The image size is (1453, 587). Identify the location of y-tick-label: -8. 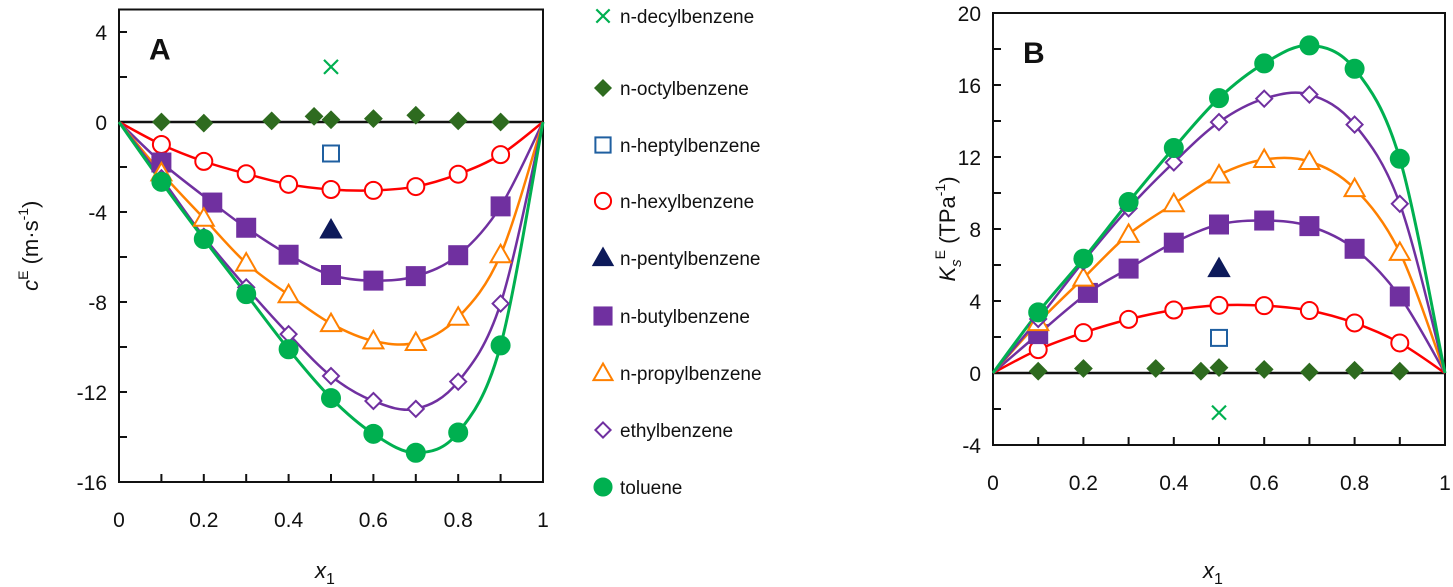
(97, 303).